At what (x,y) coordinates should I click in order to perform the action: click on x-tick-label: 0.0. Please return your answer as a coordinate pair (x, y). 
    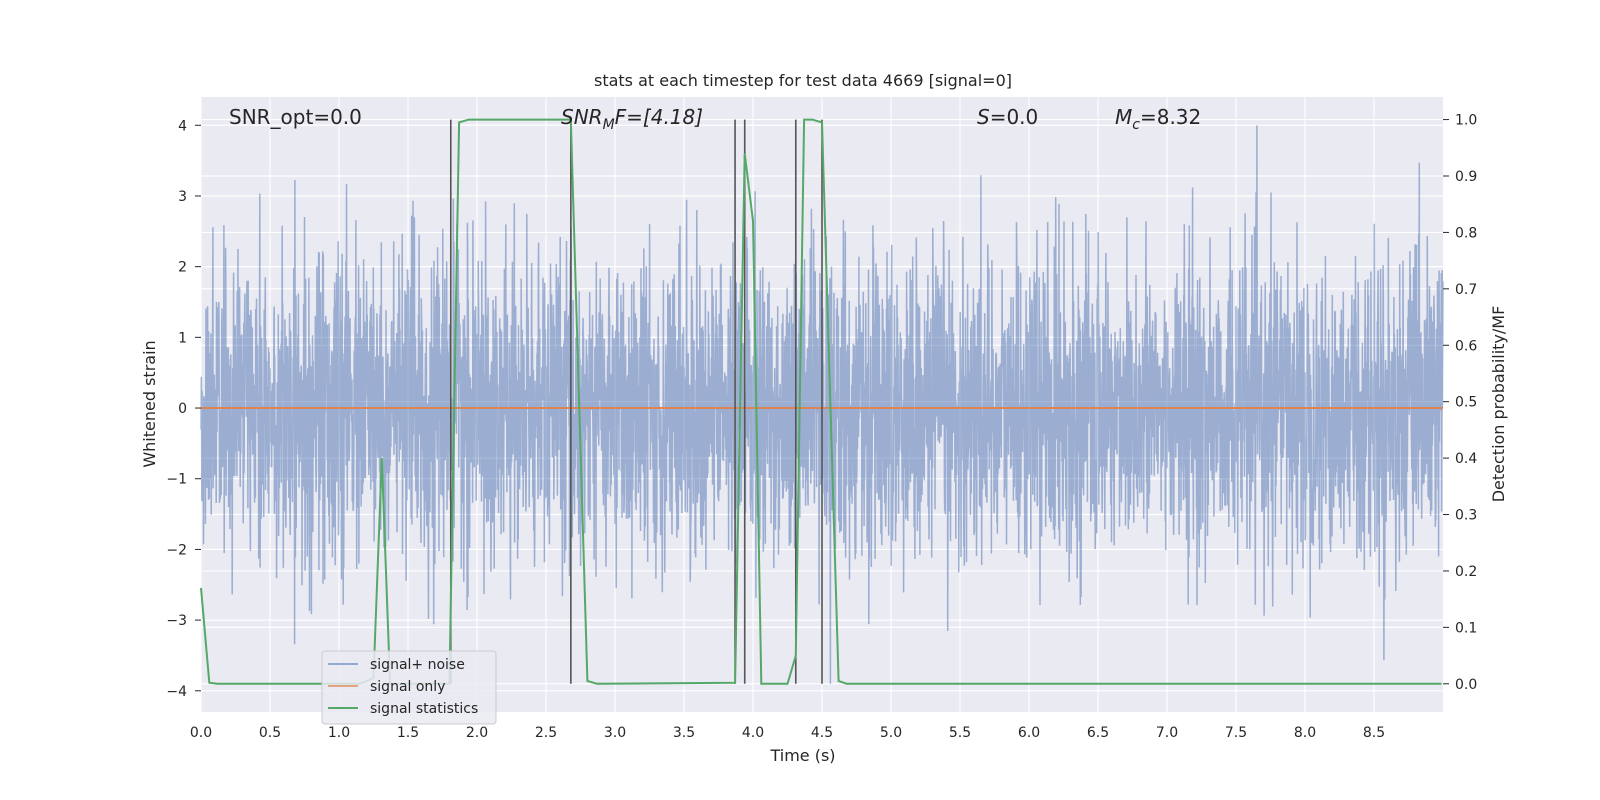
    Looking at the image, I should click on (201, 733).